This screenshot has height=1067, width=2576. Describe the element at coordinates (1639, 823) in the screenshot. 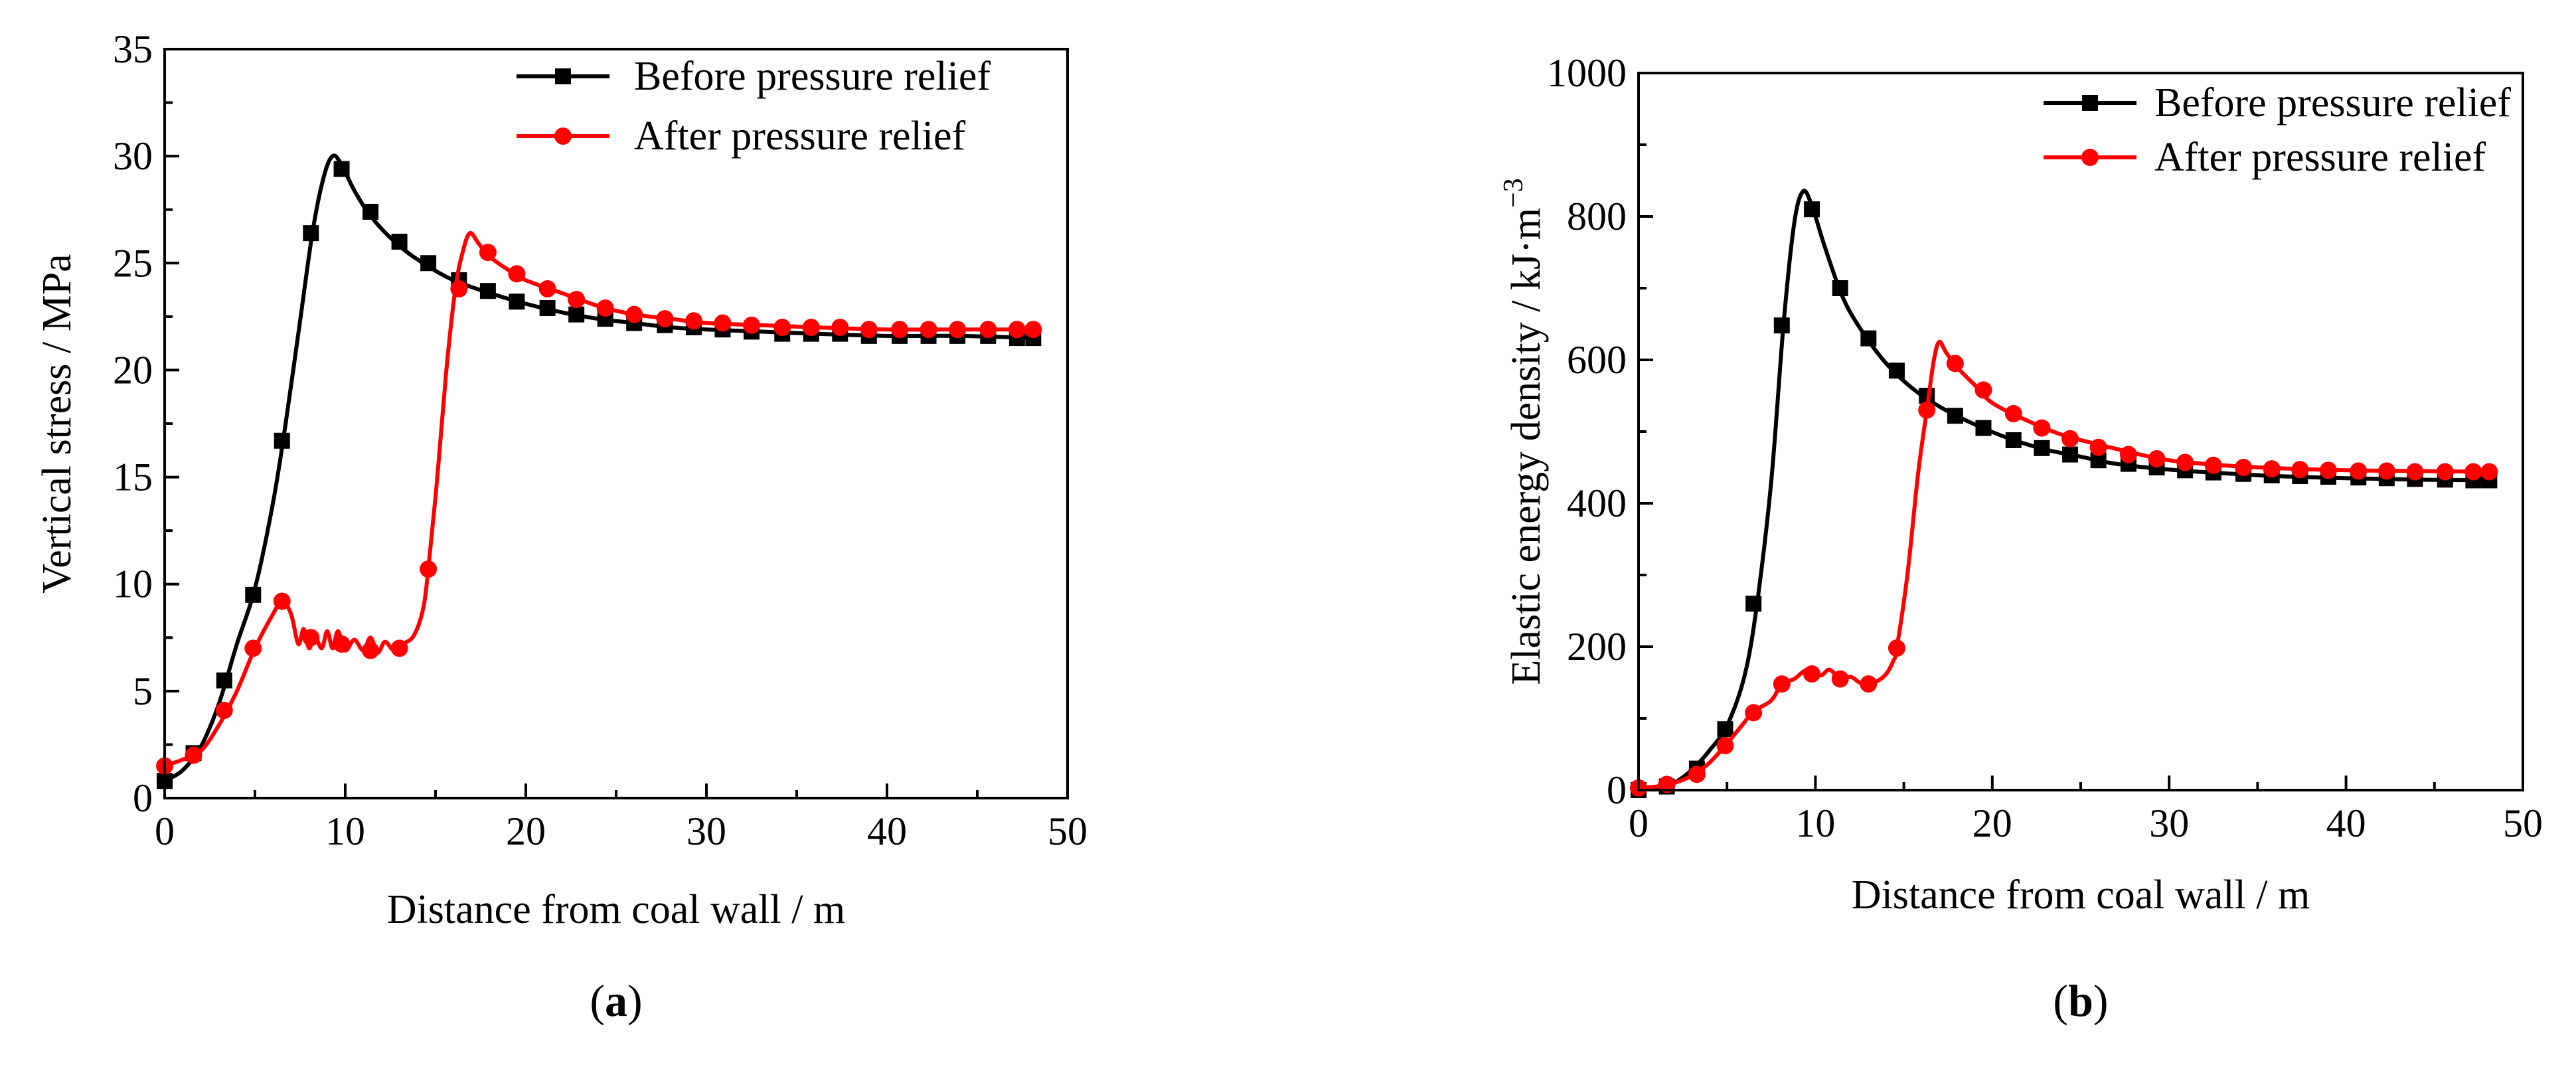

I see `x-tick-label: 0` at that location.